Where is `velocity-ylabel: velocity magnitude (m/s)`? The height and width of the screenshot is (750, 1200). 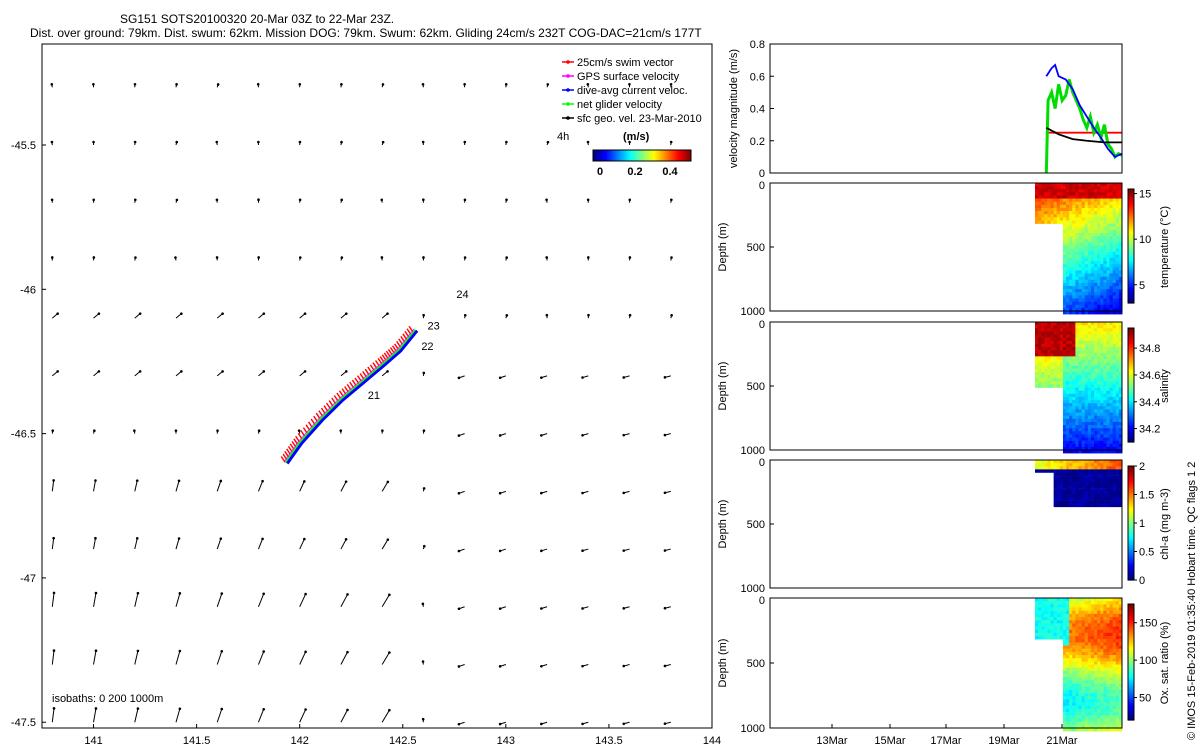
velocity-ylabel: velocity magnitude (m/s) is located at coordinates (734, 108).